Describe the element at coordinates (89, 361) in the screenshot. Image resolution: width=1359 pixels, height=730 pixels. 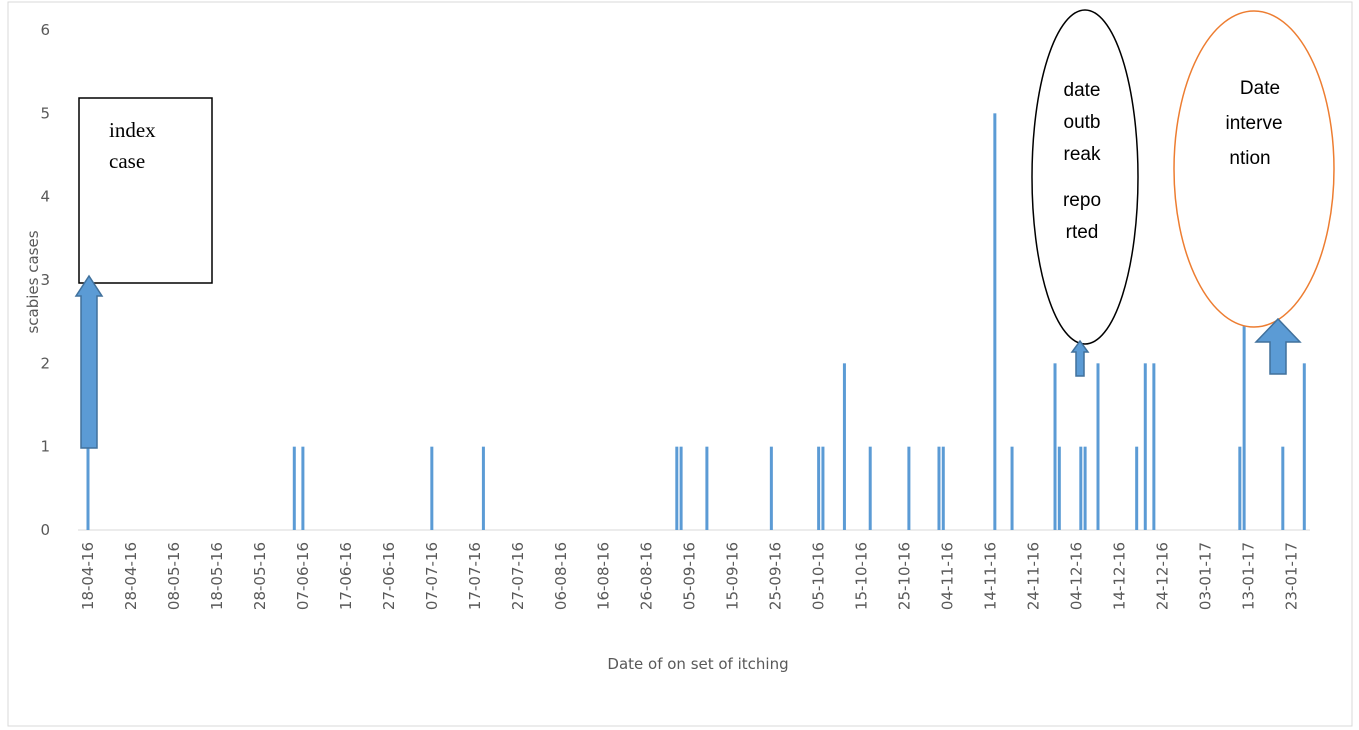
I see `index-case-arrow-icon` at that location.